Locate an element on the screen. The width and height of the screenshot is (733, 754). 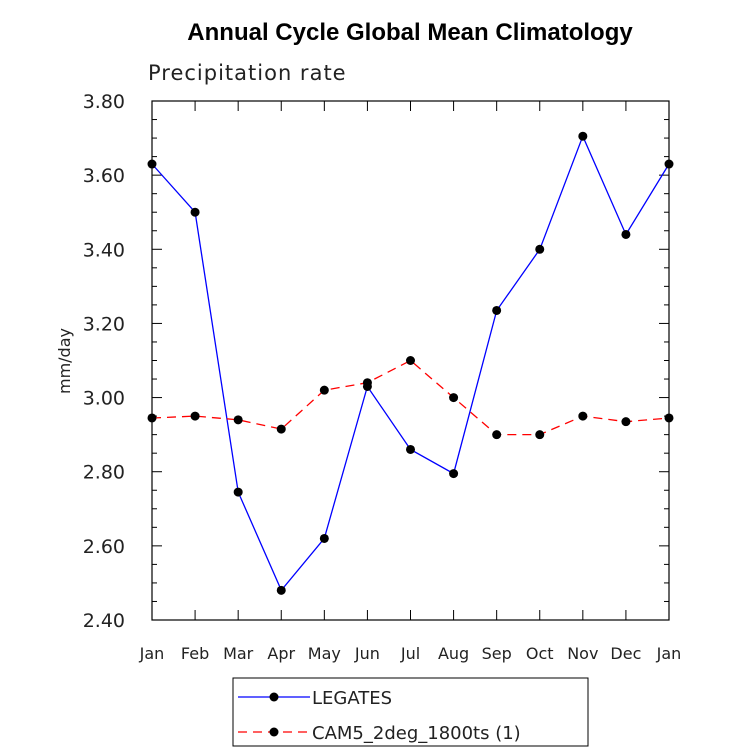
x-tick-label: Oct is located at coordinates (540, 653).